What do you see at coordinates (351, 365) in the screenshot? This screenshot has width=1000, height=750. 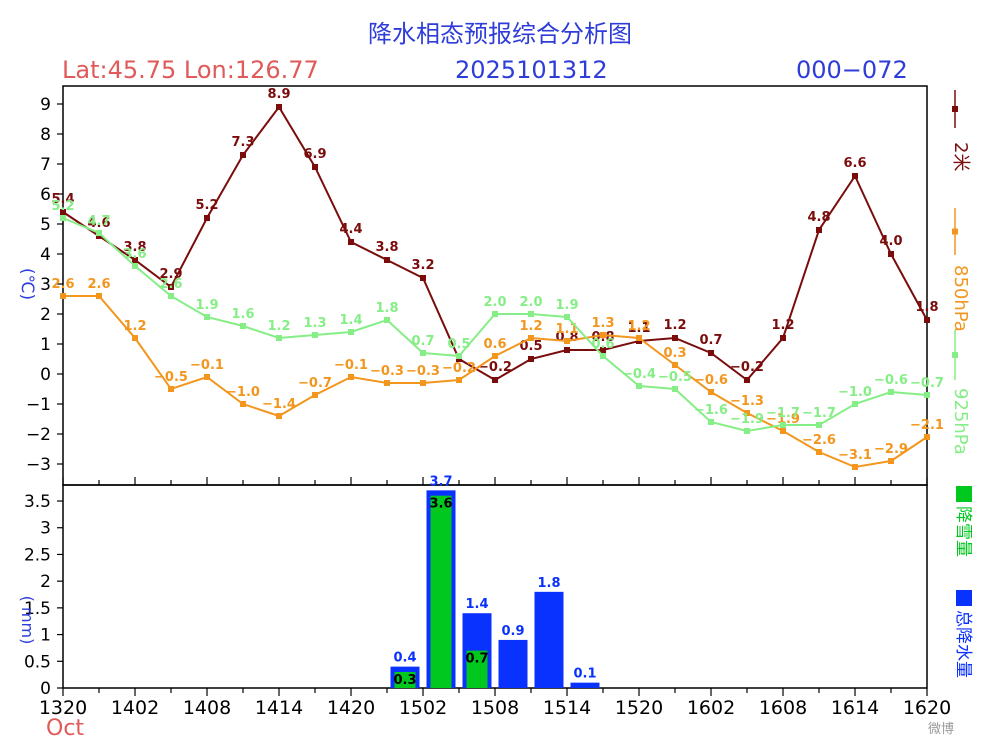 I see `data-label-t850: −0.1` at bounding box center [351, 365].